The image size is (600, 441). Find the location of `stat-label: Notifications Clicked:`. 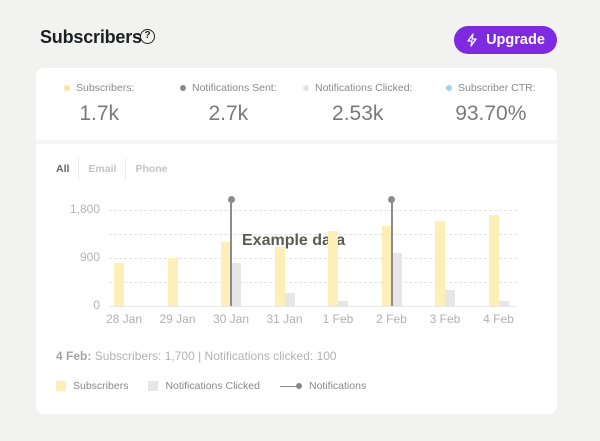

stat-label: Notifications Clicked: is located at coordinates (364, 88).